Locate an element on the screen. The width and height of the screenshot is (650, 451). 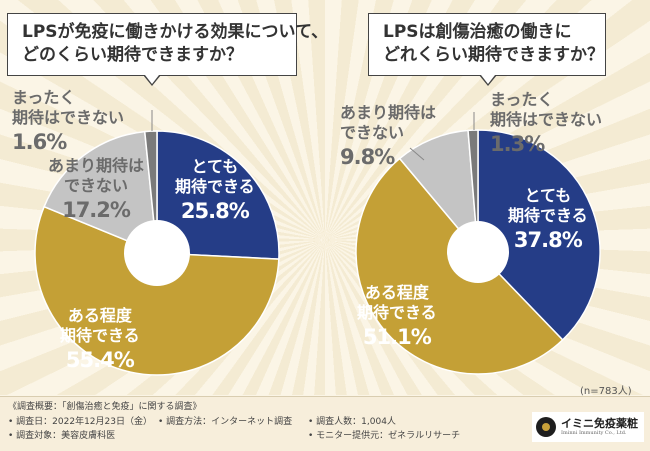
chart2-label-somewhat-line1: ある程度 is located at coordinates (396, 292).